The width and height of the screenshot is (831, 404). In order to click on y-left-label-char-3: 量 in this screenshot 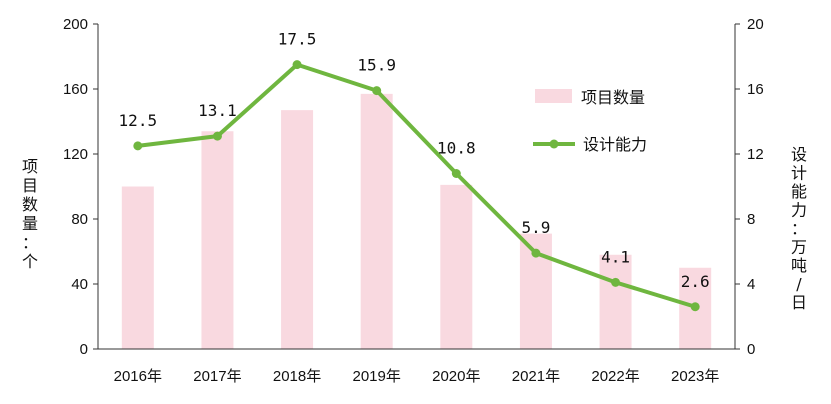, I will do `click(30, 223)`.